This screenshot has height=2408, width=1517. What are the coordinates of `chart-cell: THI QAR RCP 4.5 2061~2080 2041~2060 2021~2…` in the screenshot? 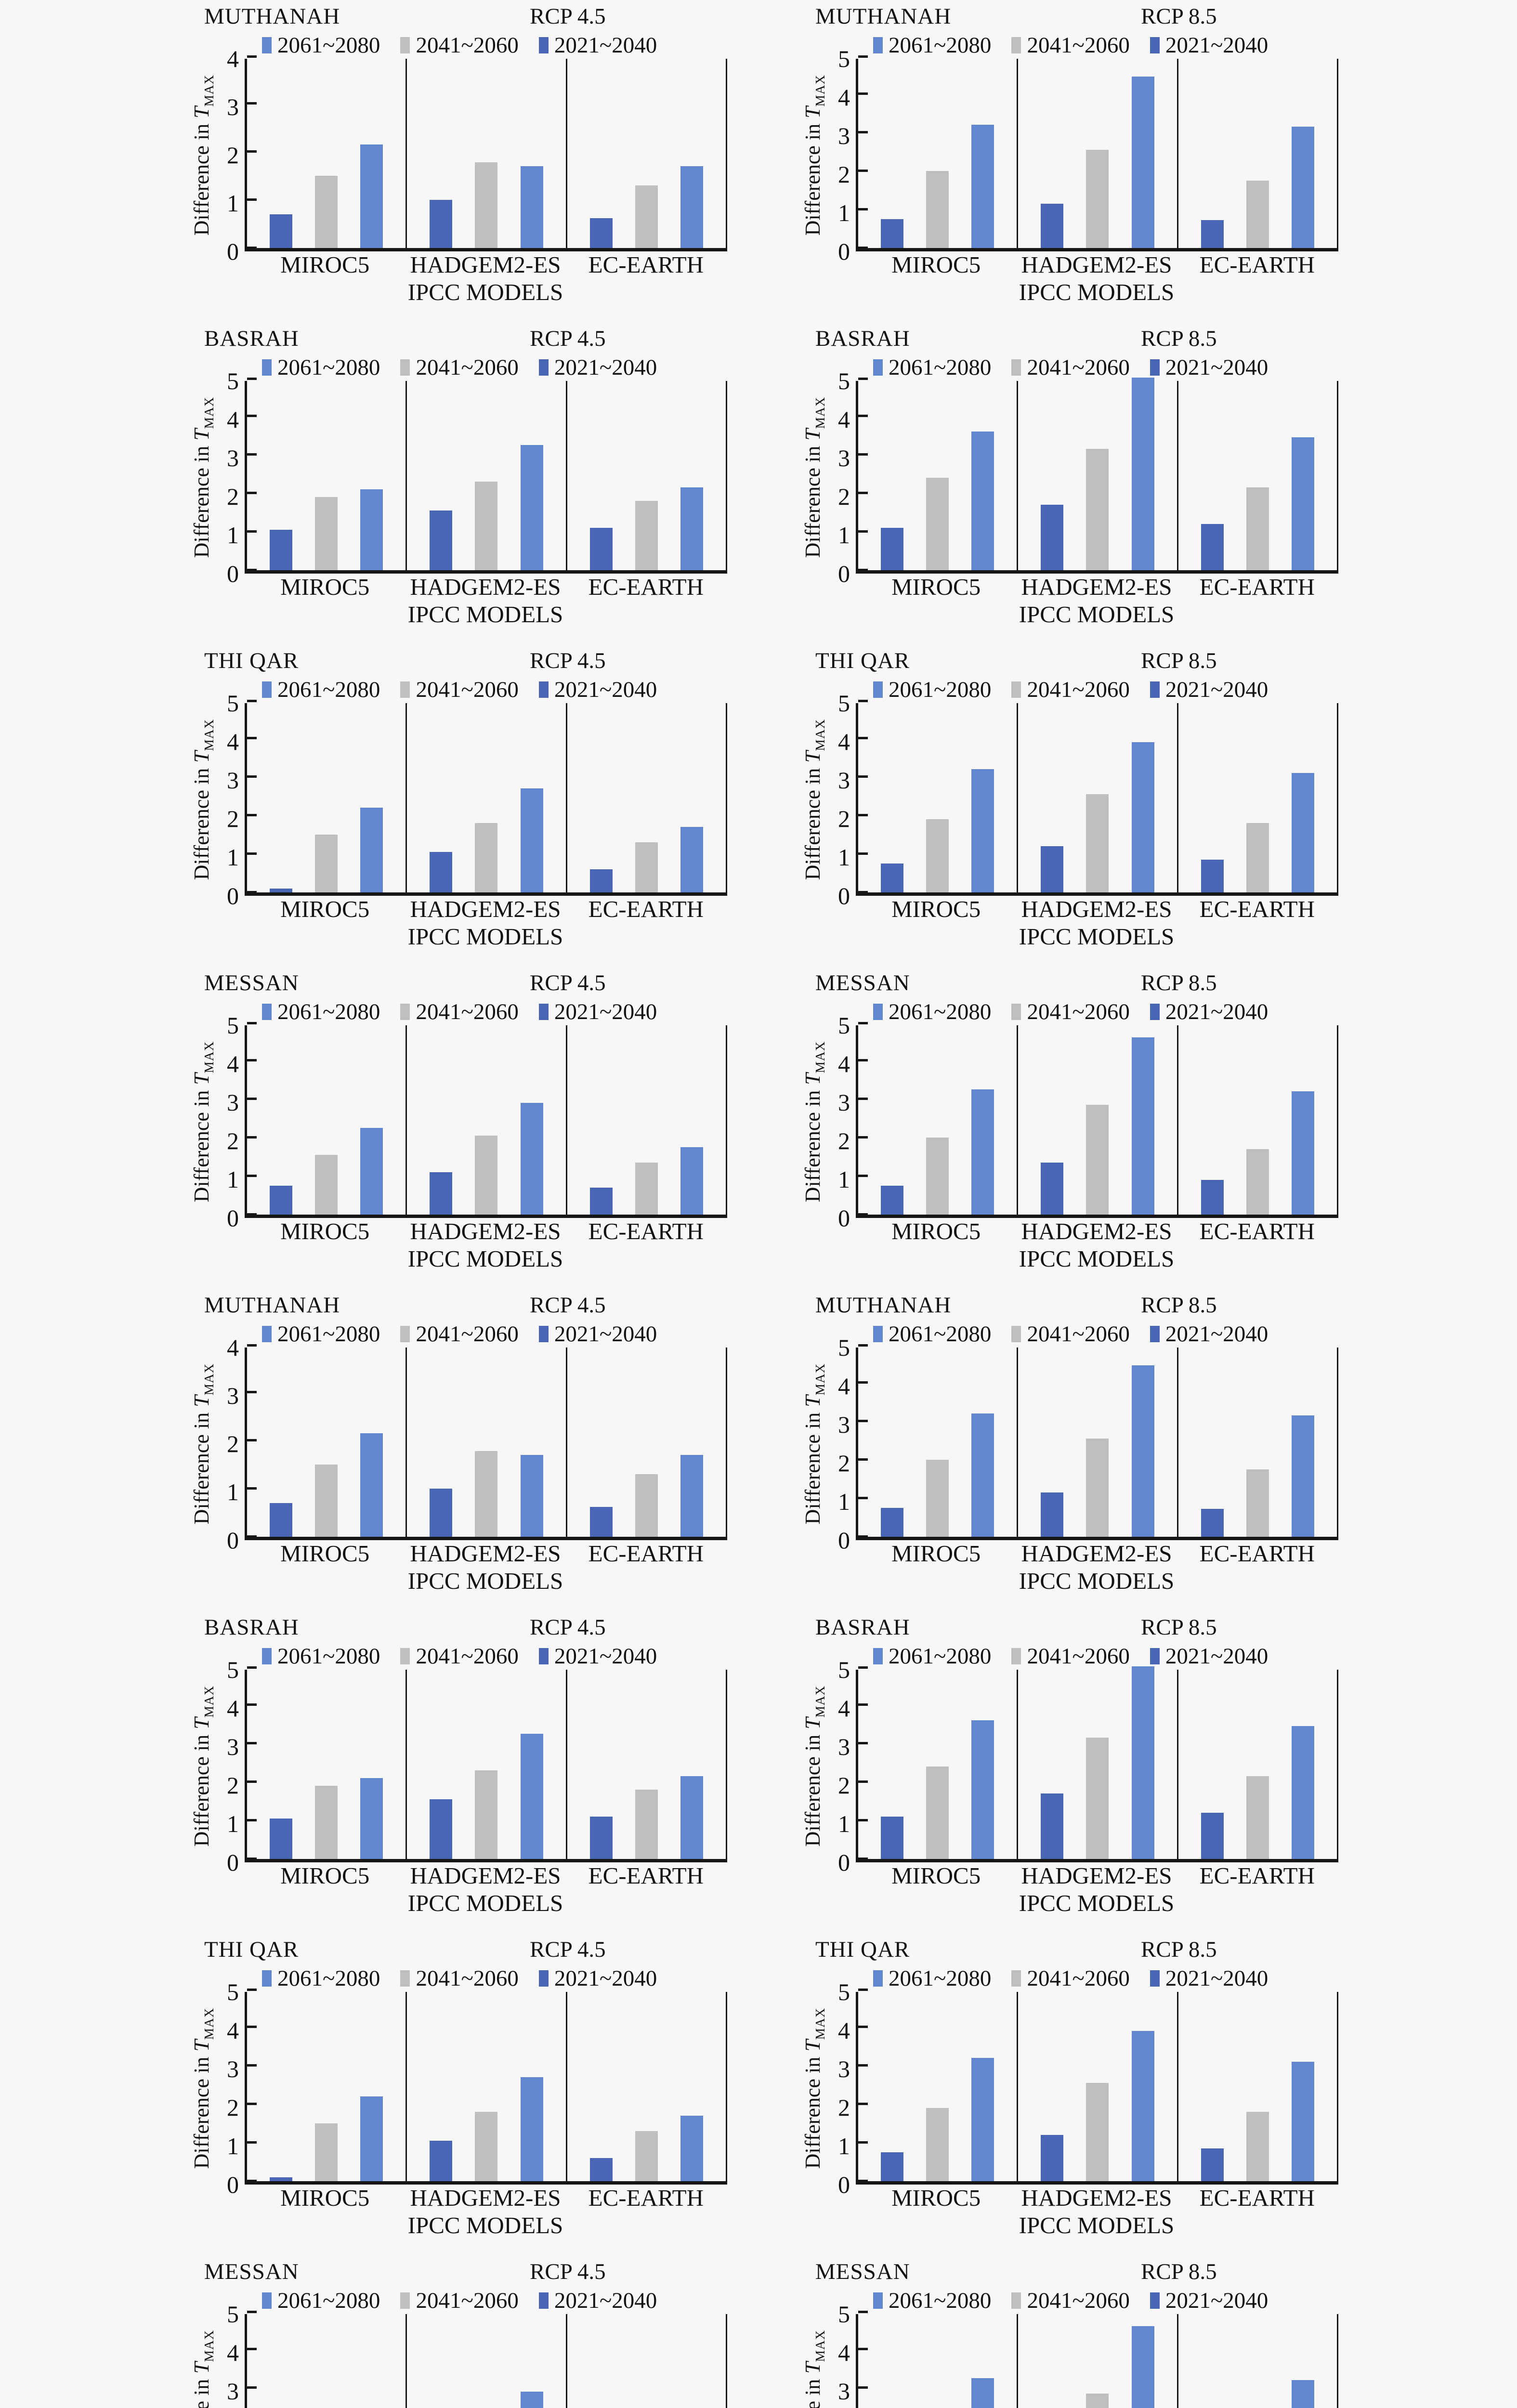 It's located at (379, 2094).